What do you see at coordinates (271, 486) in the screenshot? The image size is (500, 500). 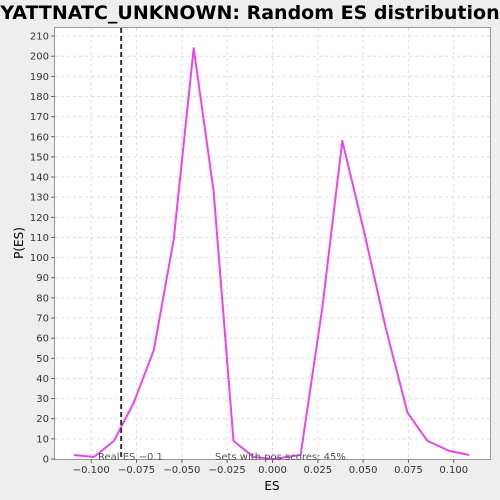 I see `x-axis-label: ES` at bounding box center [271, 486].